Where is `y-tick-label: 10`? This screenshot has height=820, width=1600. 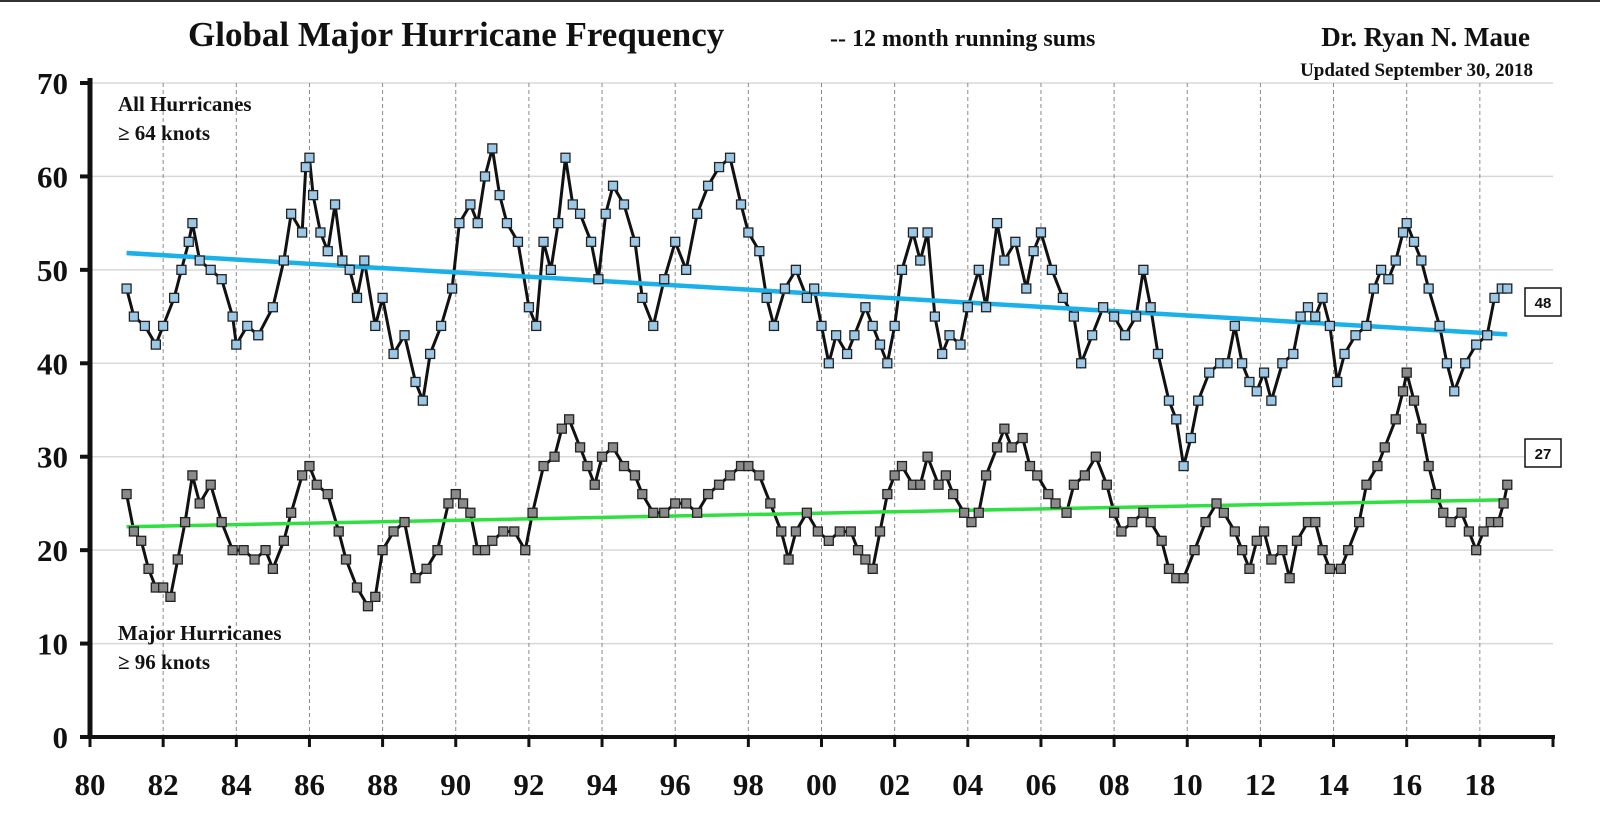
y-tick-label: 10 is located at coordinates (52, 644).